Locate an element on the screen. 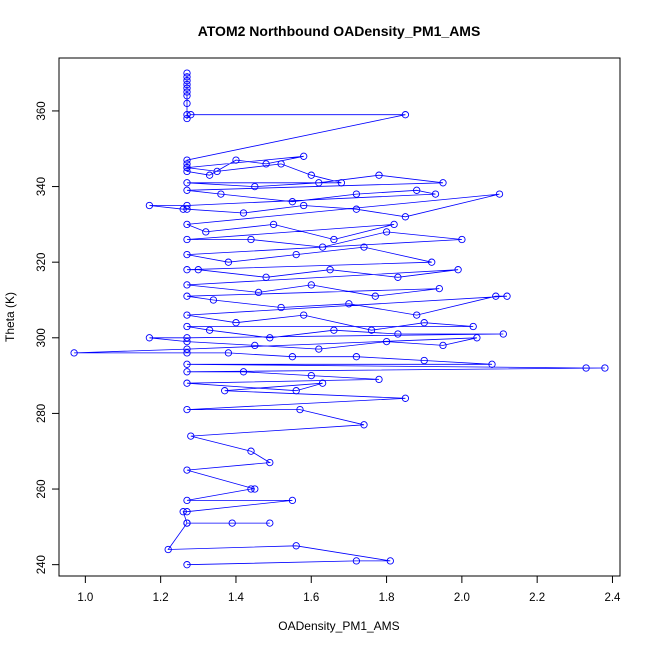  x-tick-label: 1.8 is located at coordinates (387, 598).